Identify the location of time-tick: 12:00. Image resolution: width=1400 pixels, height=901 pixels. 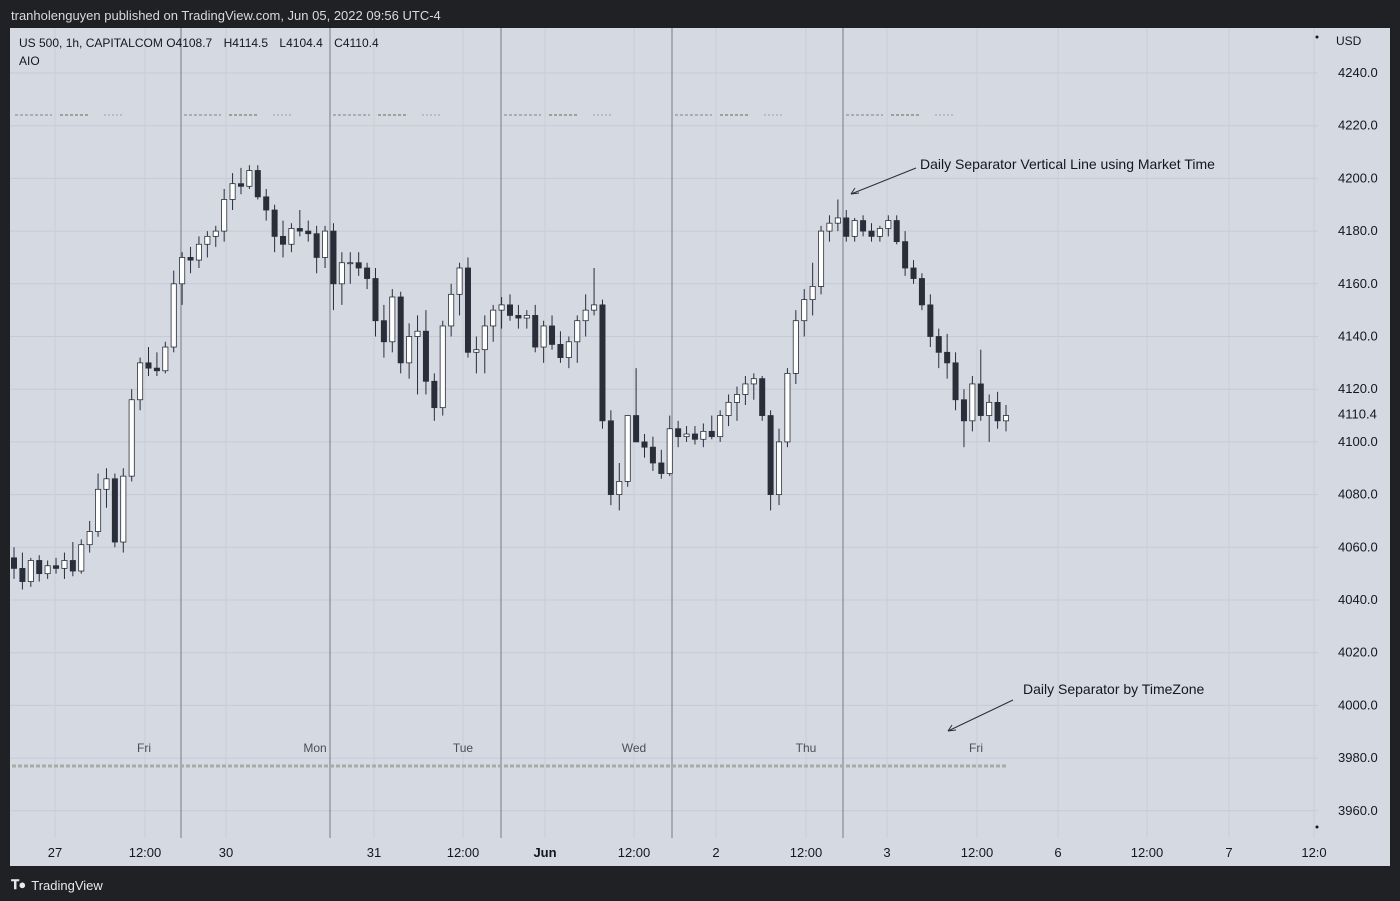
(145, 852).